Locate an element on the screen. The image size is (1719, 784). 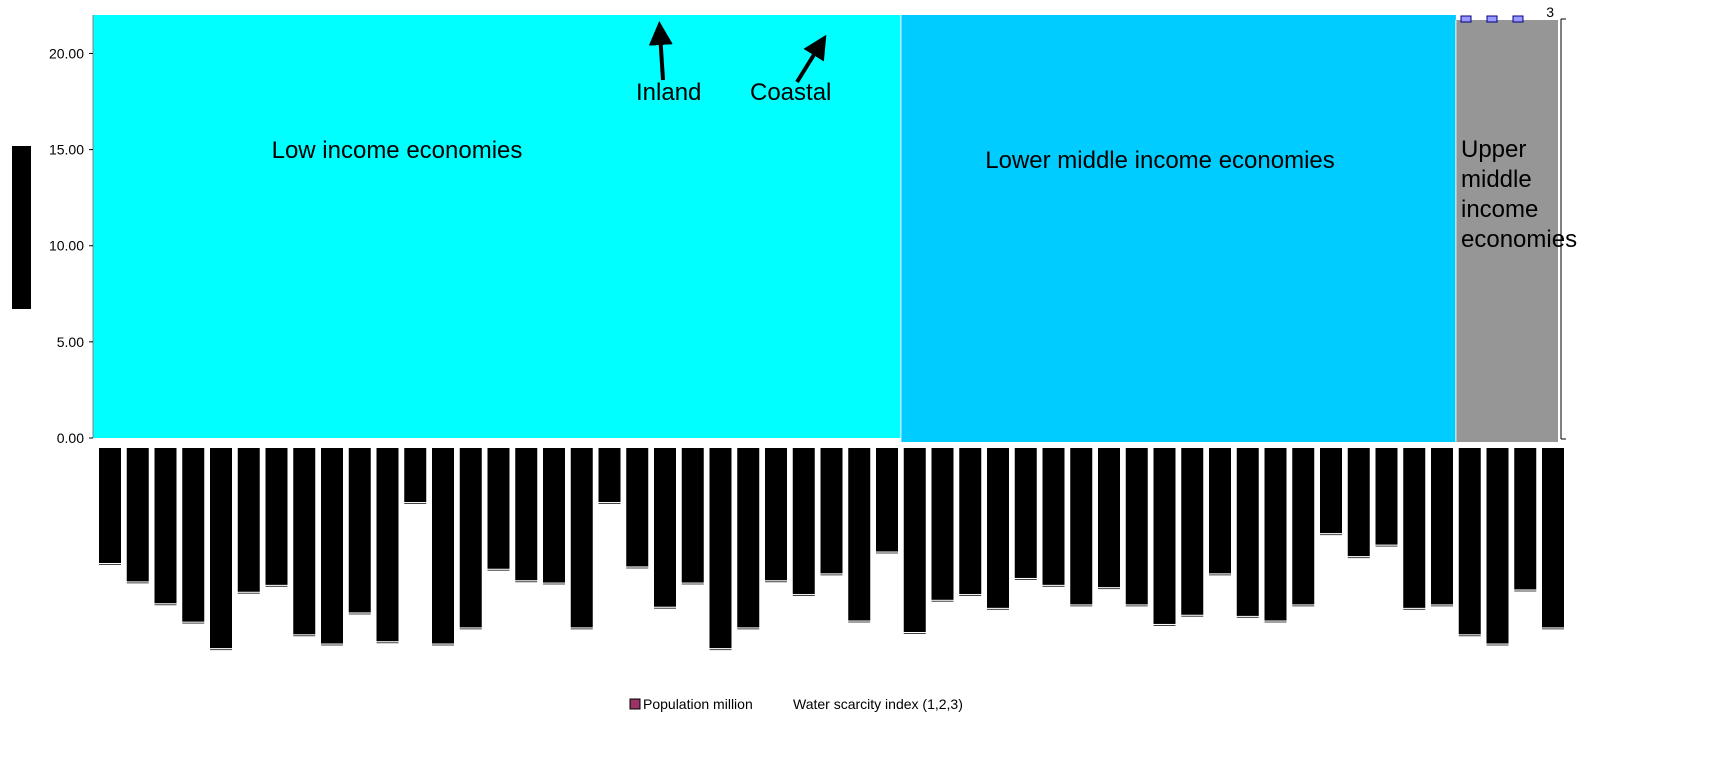
legend-label-population: Population million is located at coordinates (698, 704).